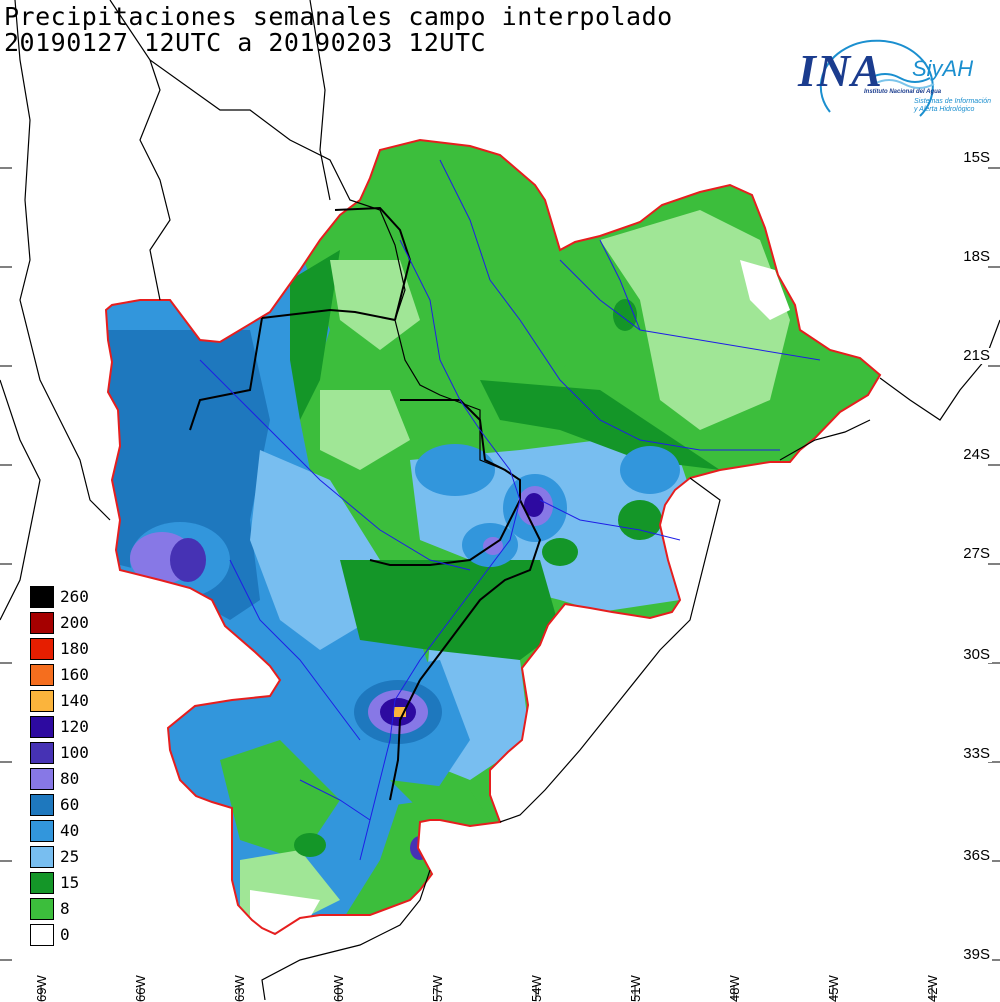 The image size is (1000, 1002). I want to click on lat-label-36s: 36S, so click(976, 855).